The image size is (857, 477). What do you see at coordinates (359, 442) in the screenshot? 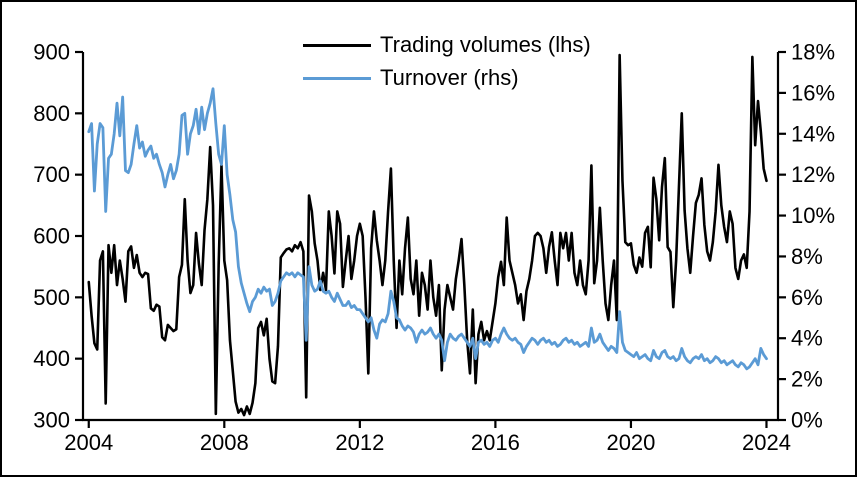
I see `svg-text: 2012` at bounding box center [359, 442].